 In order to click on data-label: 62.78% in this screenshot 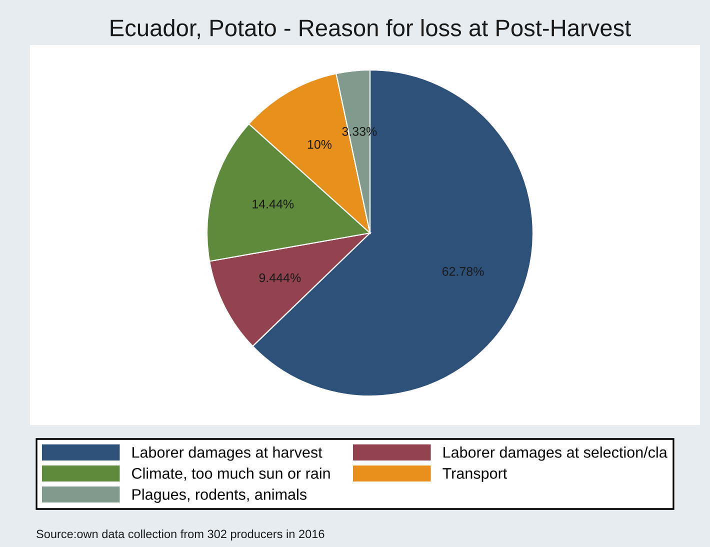, I will do `click(463, 271)`.